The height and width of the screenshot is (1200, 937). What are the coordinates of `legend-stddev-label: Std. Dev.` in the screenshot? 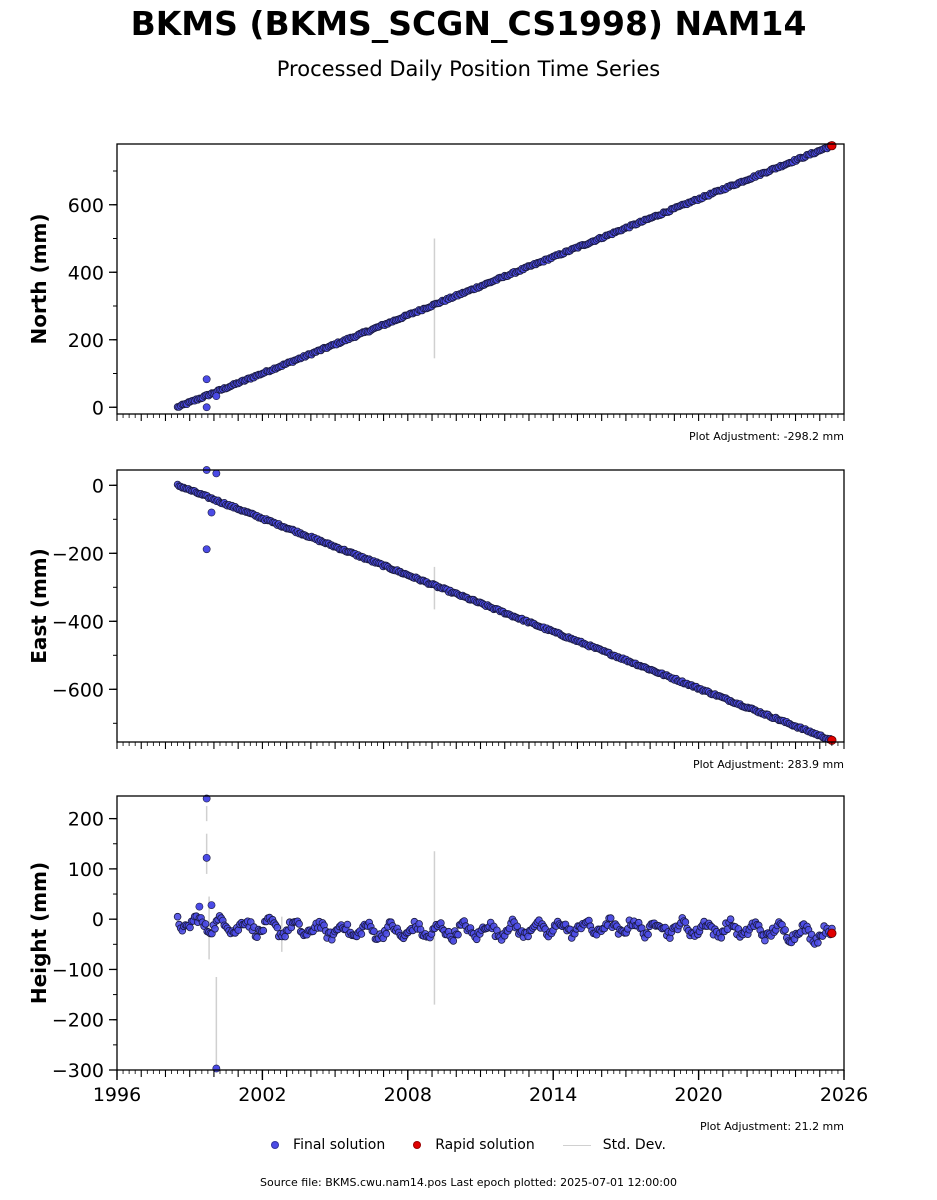 It's located at (634, 1145).